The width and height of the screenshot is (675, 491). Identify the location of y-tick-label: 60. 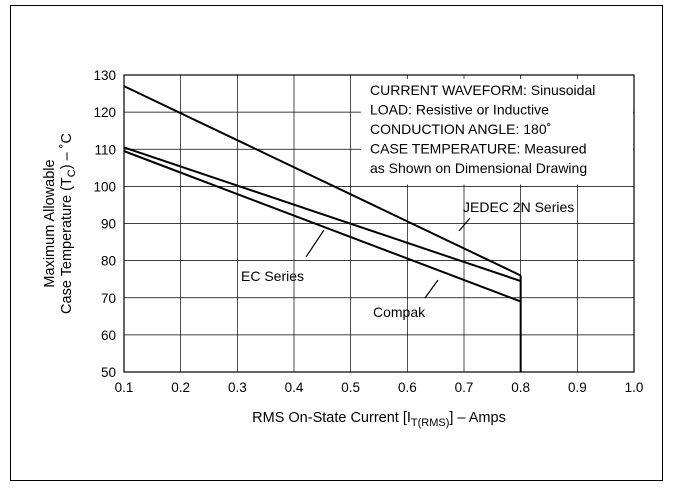
(108, 335).